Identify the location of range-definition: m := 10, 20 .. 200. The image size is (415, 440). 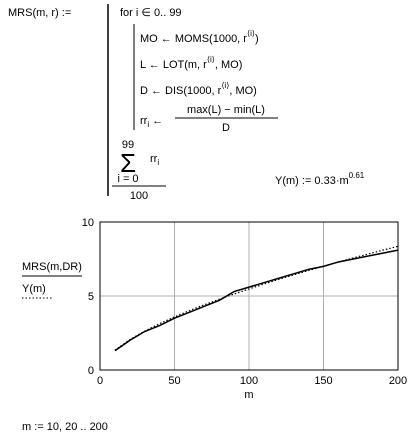
(65, 427).